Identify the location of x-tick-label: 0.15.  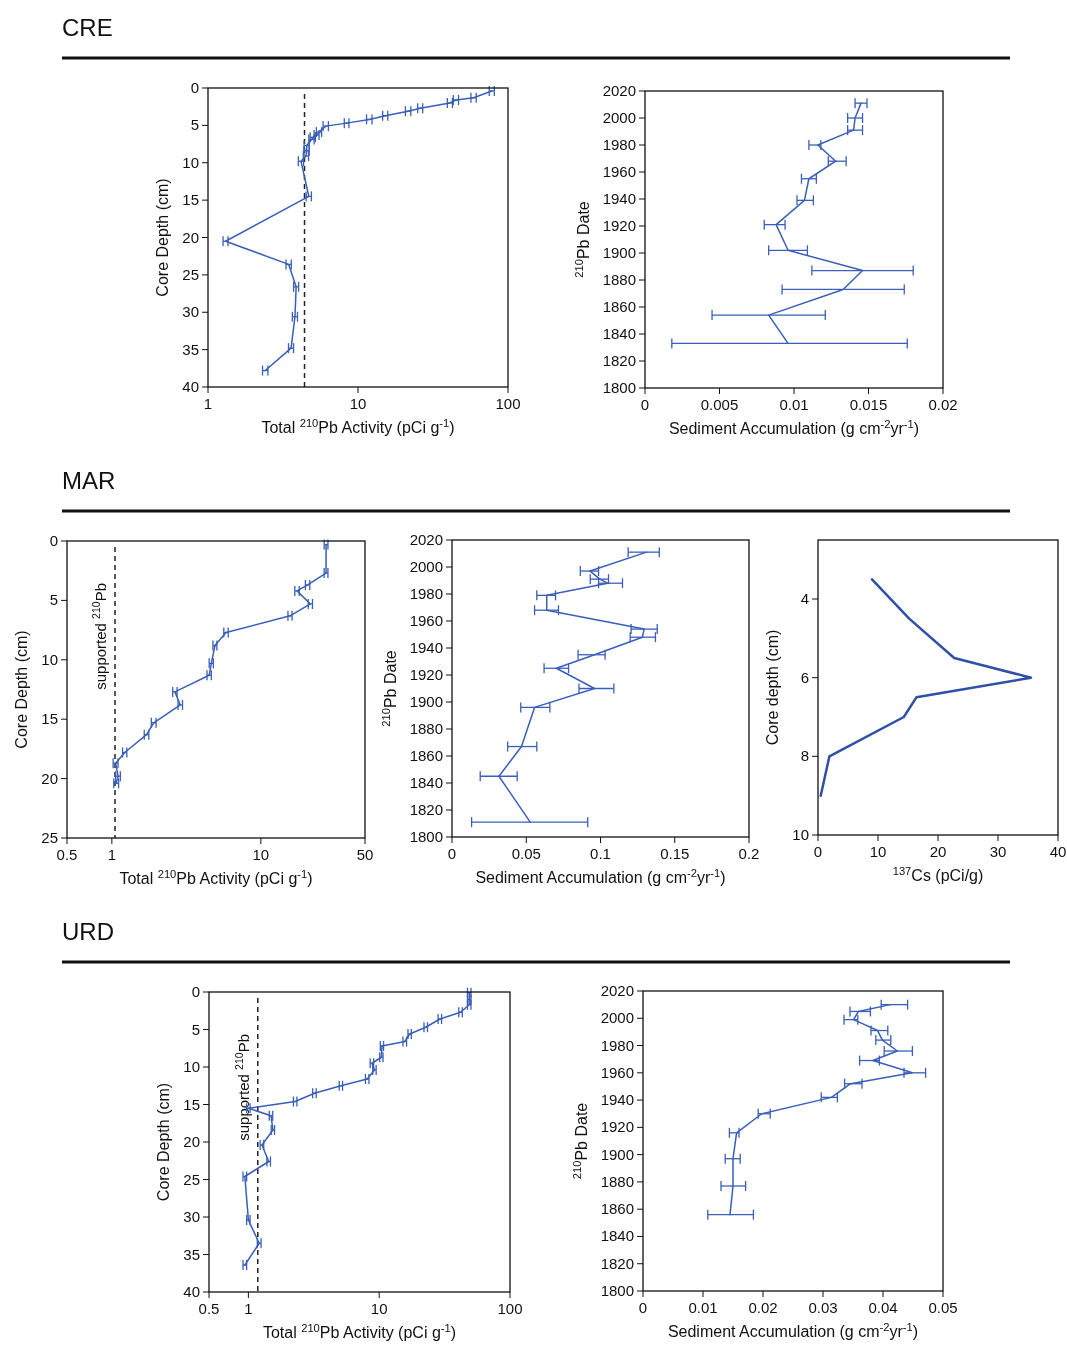
(675, 853).